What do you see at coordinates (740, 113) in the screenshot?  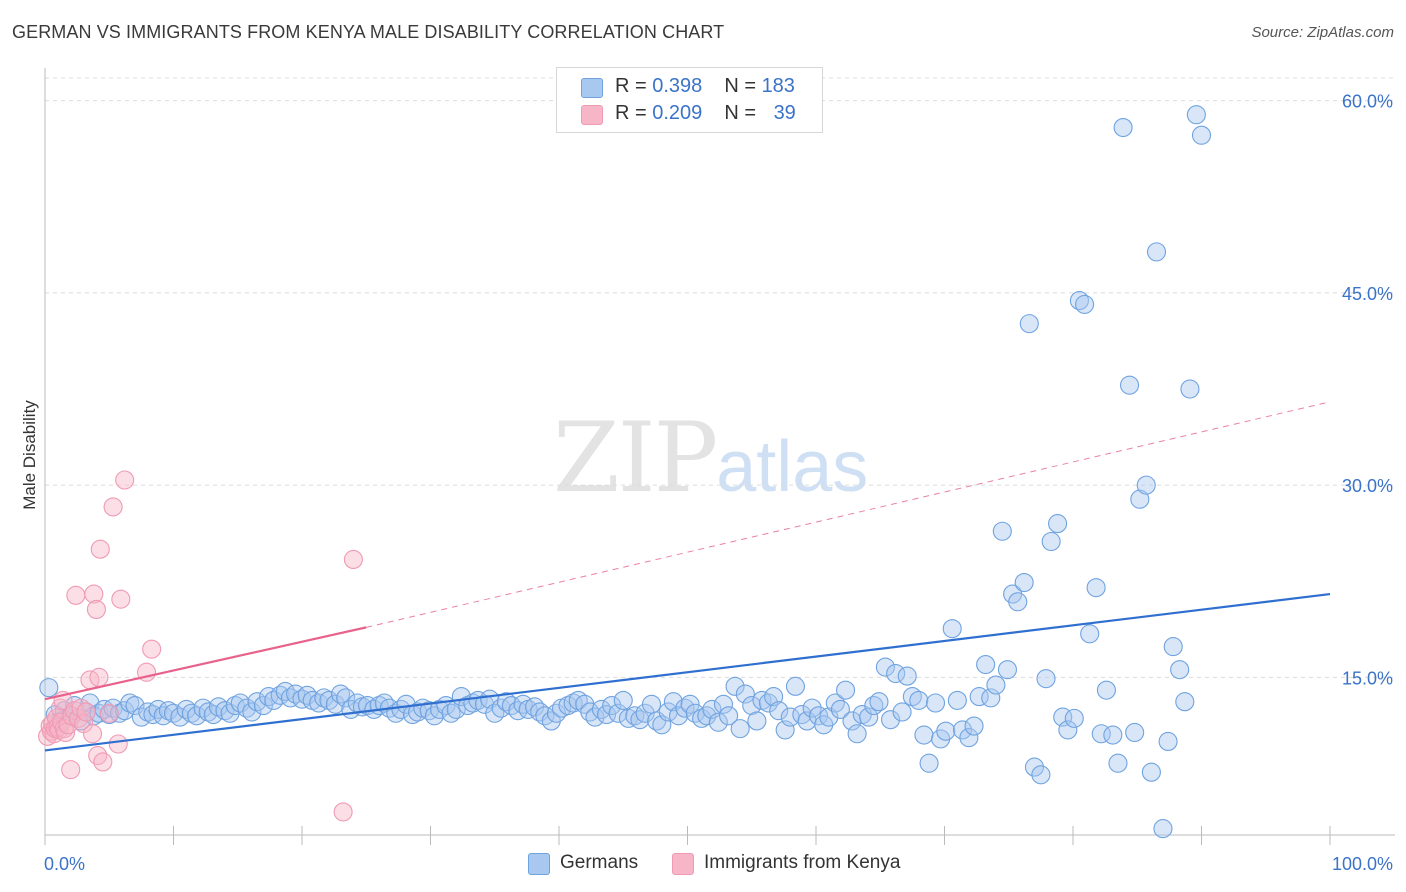 I see `n-label: N =` at bounding box center [740, 113].